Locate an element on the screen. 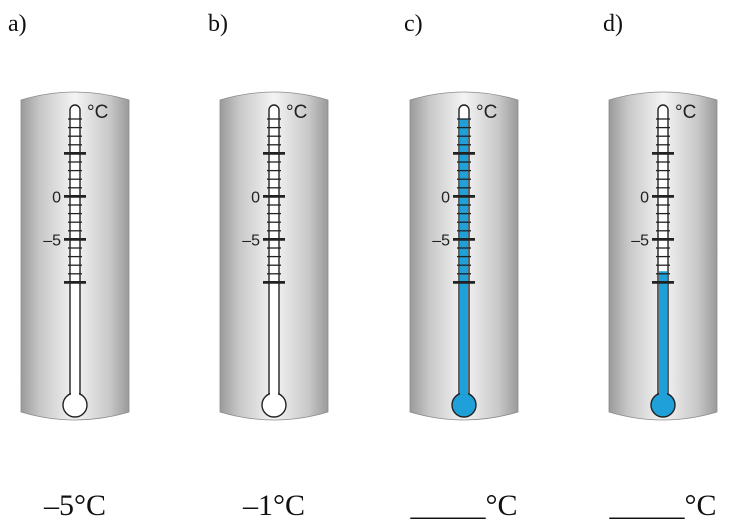  panel-label: a) is located at coordinates (17, 24).